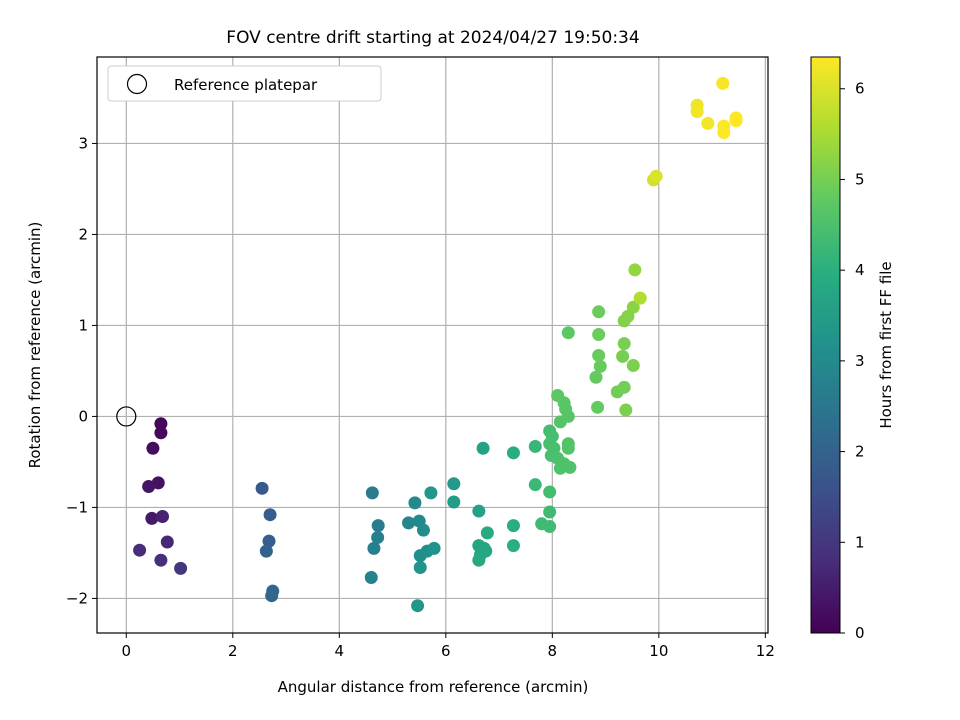  What do you see at coordinates (553, 651) in the screenshot?
I see `x-tick-label: 8` at bounding box center [553, 651].